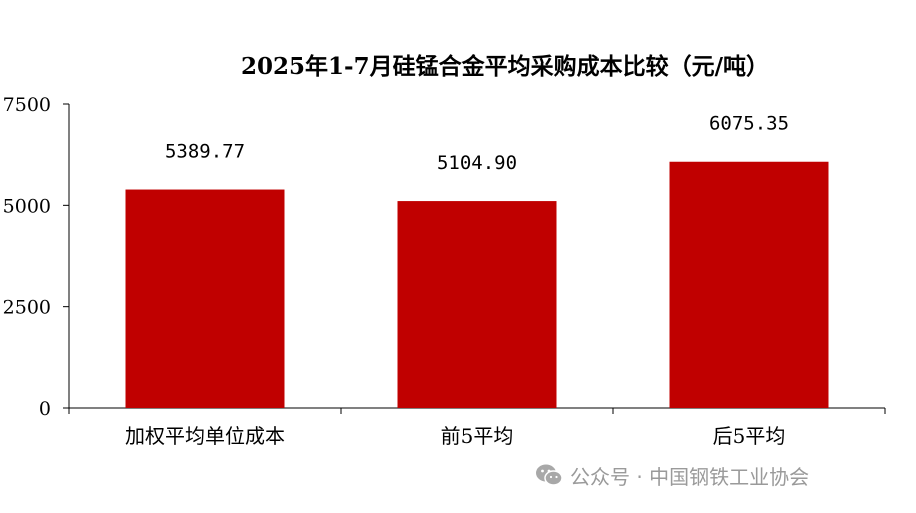 The height and width of the screenshot is (513, 916). I want to click on chart-title: 2025年1-7月硅锰合金平均采购成本比较（元/吨）, so click(505, 66).